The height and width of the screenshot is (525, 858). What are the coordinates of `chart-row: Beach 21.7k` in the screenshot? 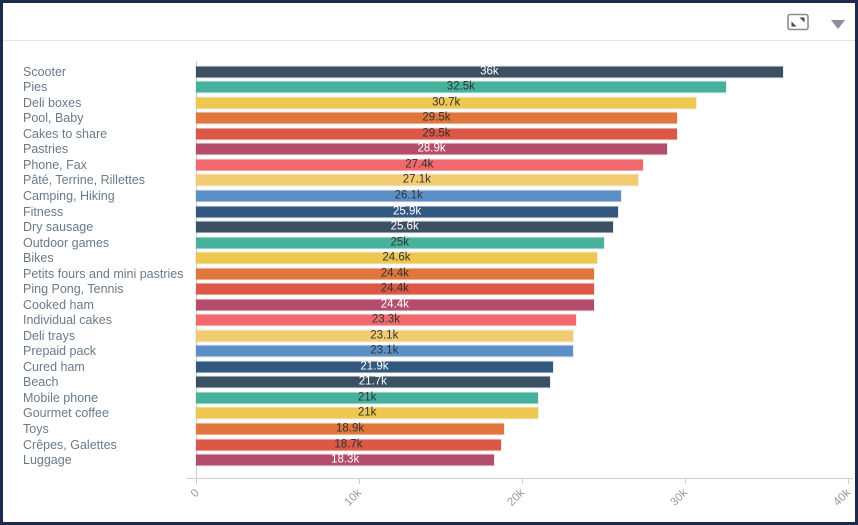 It's located at (429, 383).